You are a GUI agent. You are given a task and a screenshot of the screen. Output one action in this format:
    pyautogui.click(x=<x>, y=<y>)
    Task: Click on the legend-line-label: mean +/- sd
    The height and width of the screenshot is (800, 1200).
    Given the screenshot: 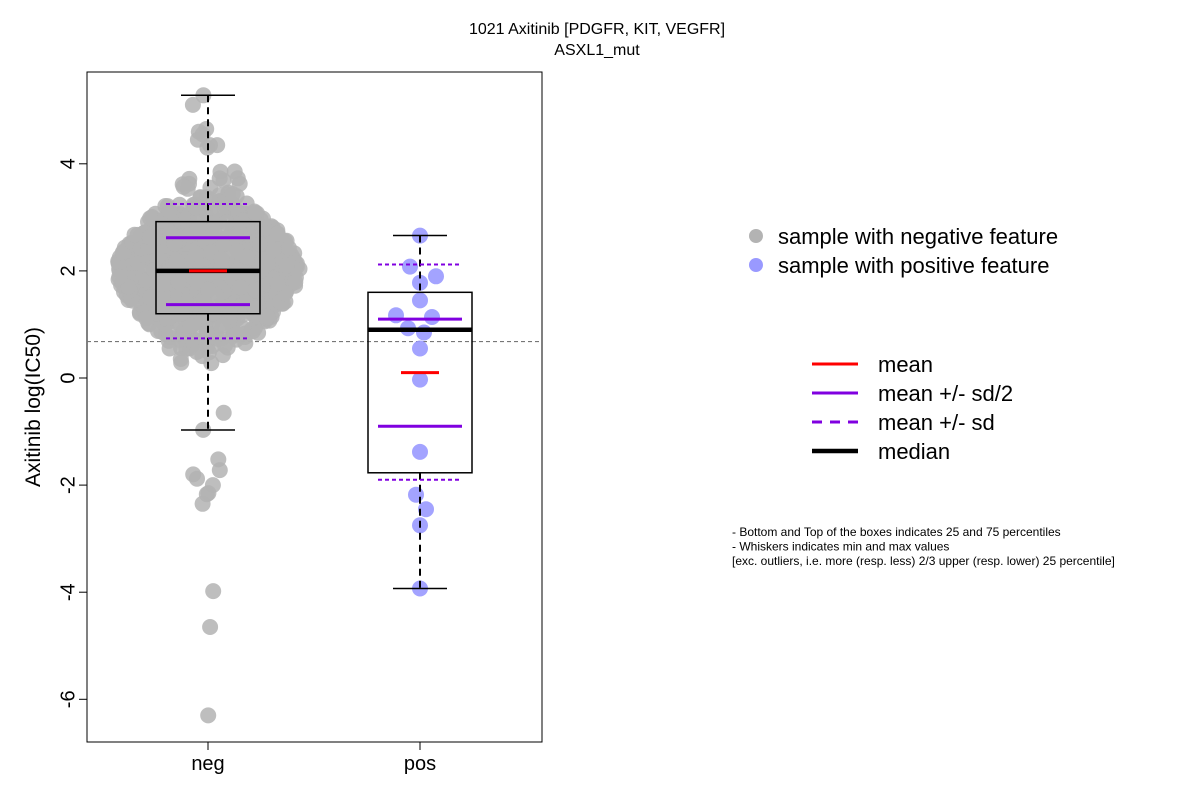 What is the action you would take?
    pyautogui.click(x=936, y=422)
    